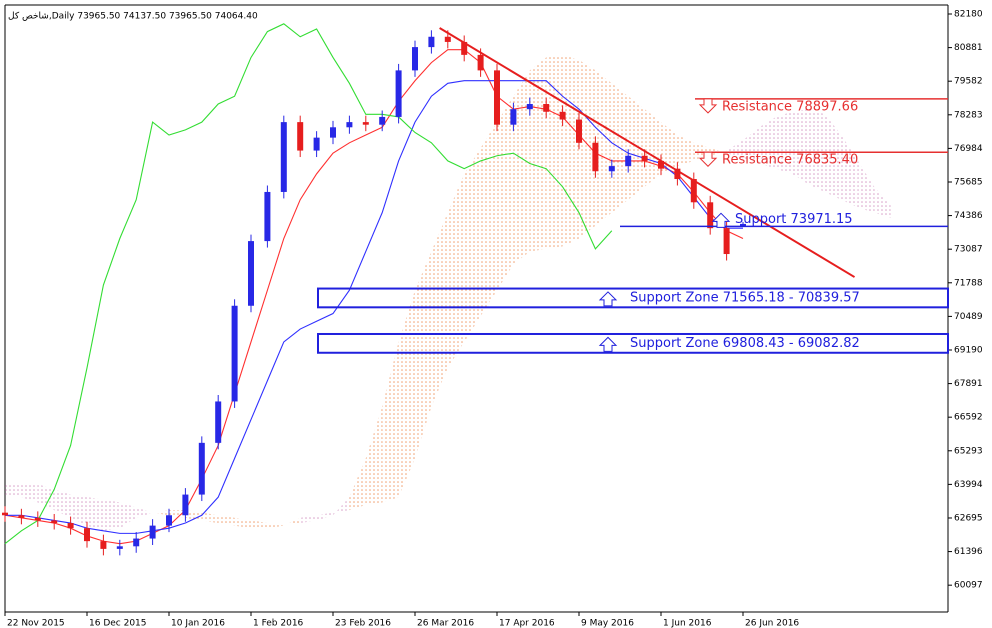  What do you see at coordinates (968, 216) in the screenshot?
I see `y-tick-label: 74386` at bounding box center [968, 216].